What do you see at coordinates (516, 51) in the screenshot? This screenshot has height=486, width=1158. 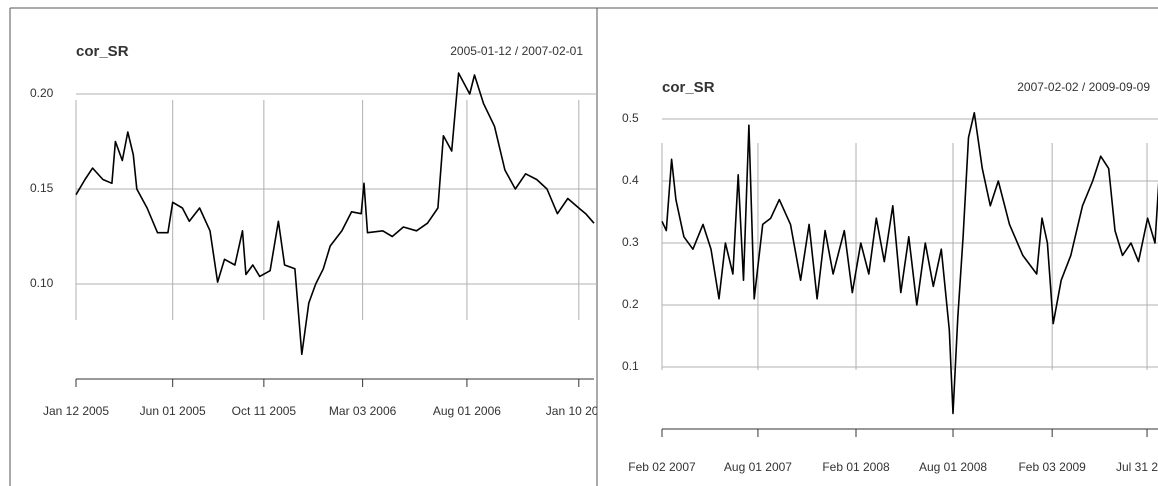 I see `date-range: 2005-01-12 / 2007-02-01` at bounding box center [516, 51].